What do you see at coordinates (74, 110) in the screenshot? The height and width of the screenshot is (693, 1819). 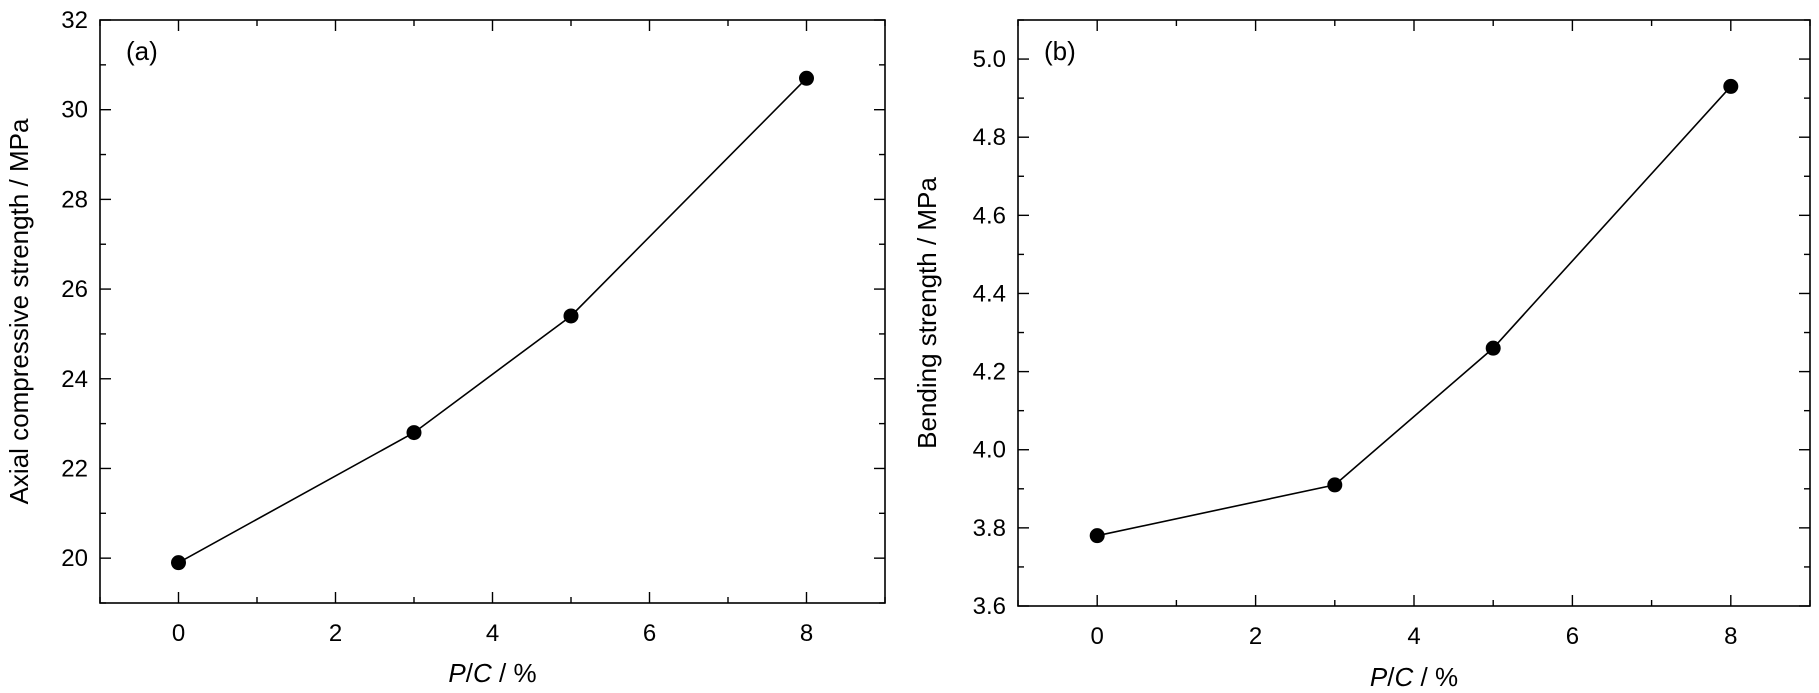 I see `y-tick-label: 30` at bounding box center [74, 110].